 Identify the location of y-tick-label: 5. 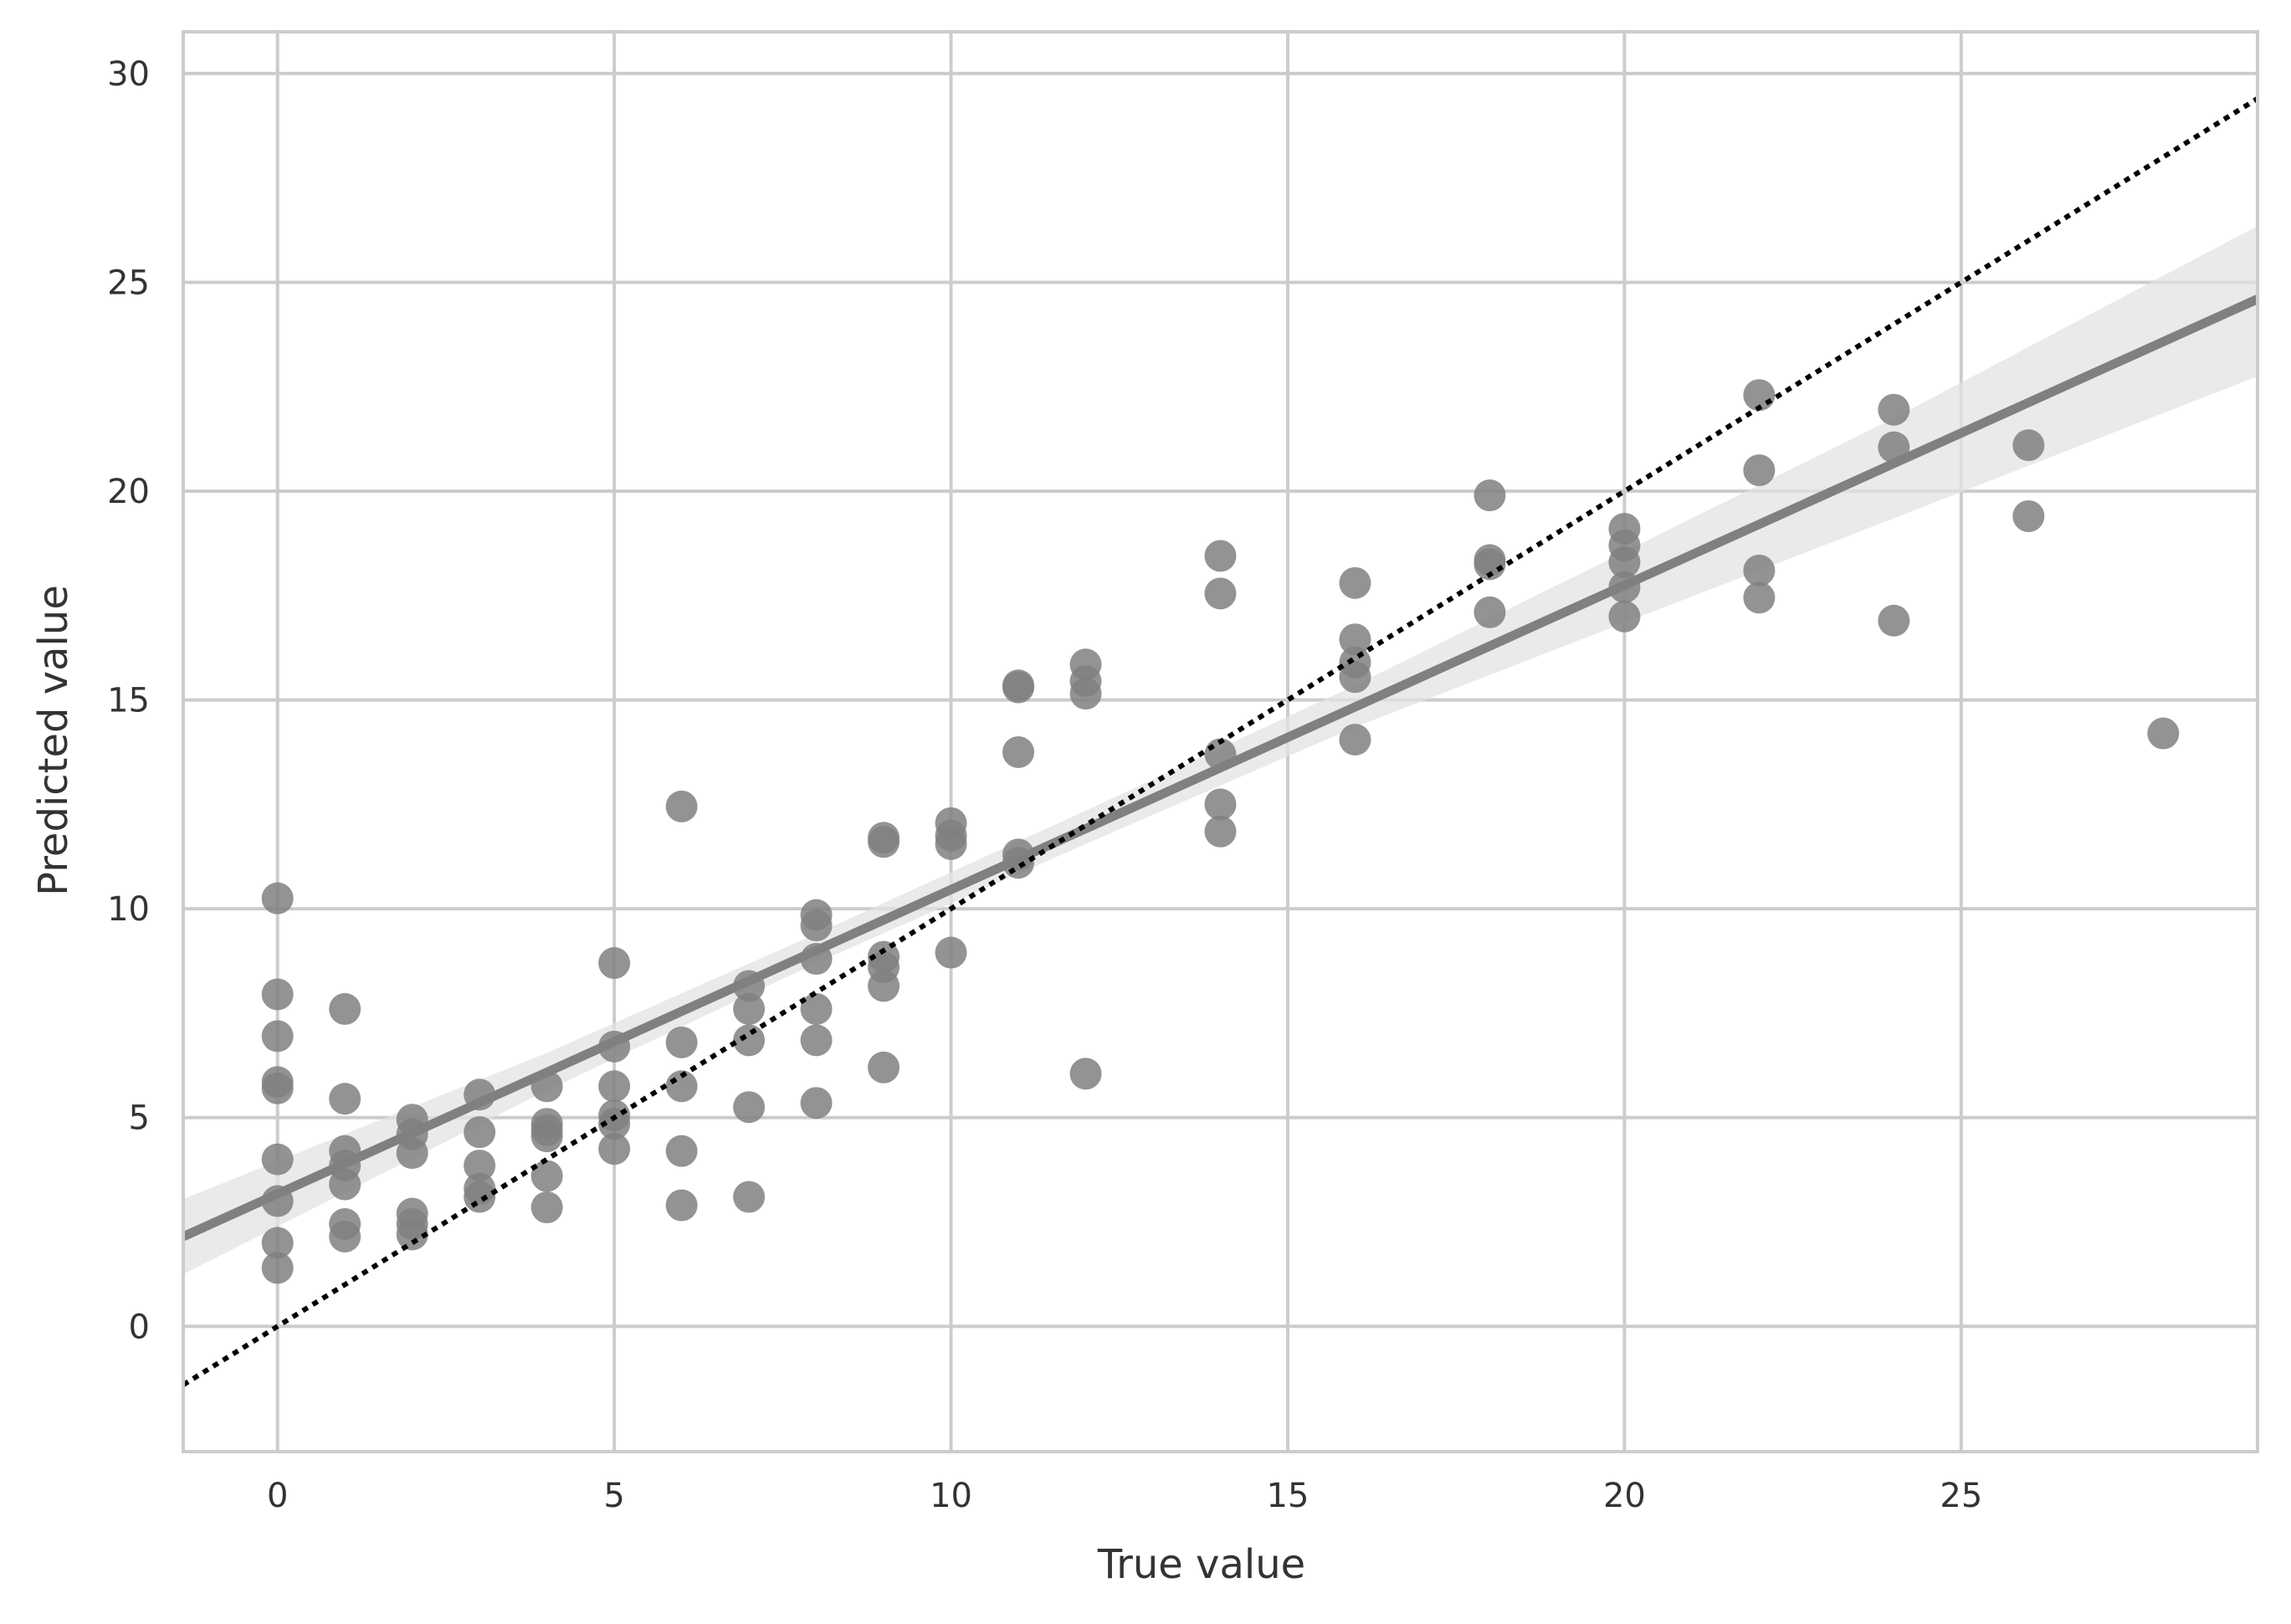
(139, 1118).